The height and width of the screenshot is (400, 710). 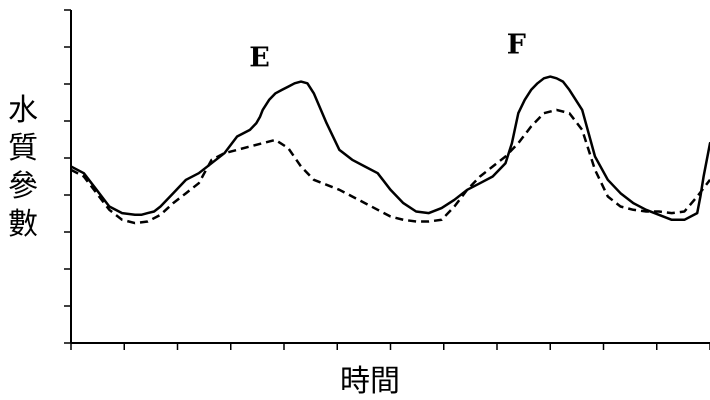 I want to click on x-axis-label: 時間, so click(x=370, y=381).